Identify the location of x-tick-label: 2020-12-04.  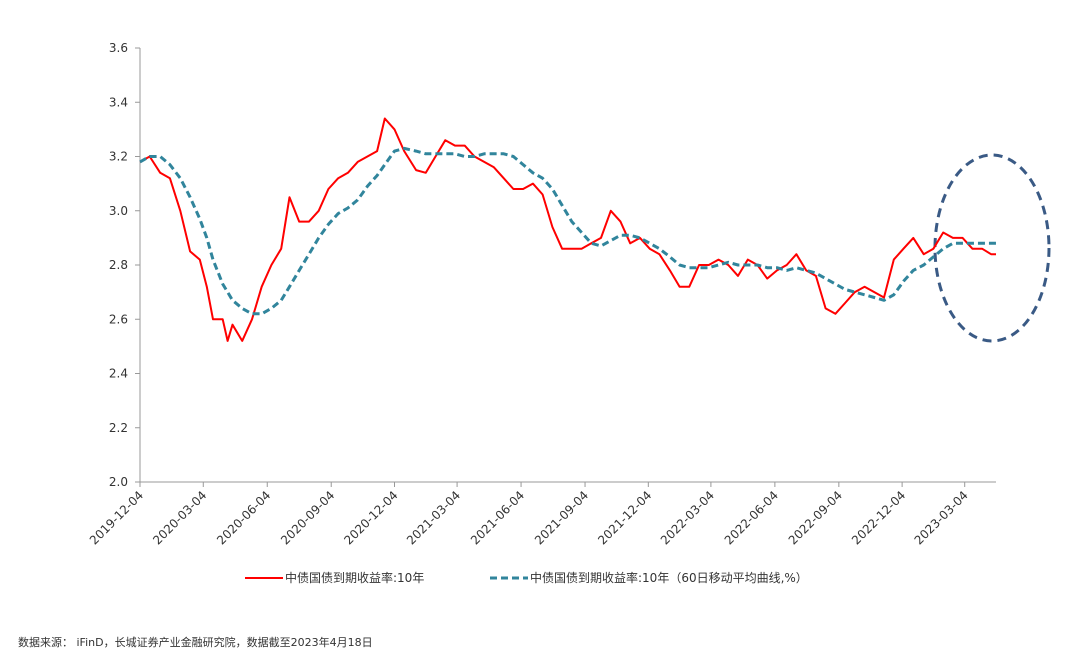
(370, 517).